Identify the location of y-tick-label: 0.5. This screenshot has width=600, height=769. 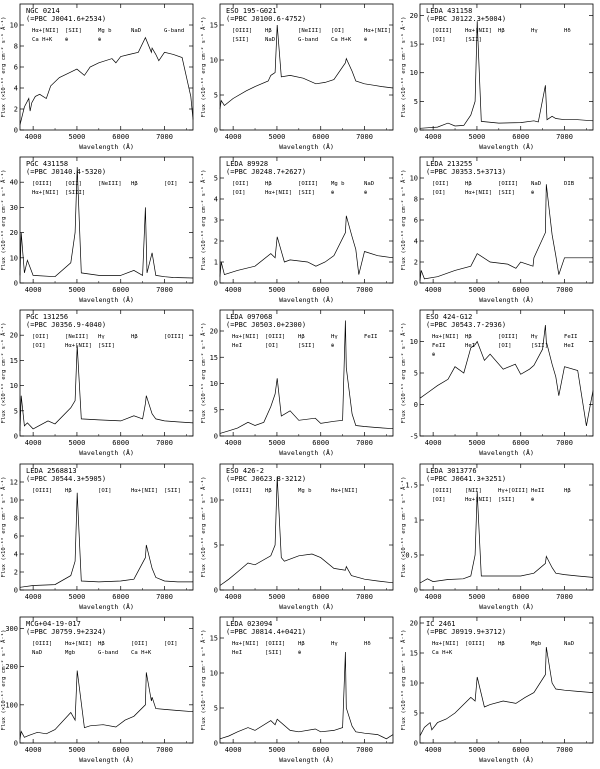
(411, 556).